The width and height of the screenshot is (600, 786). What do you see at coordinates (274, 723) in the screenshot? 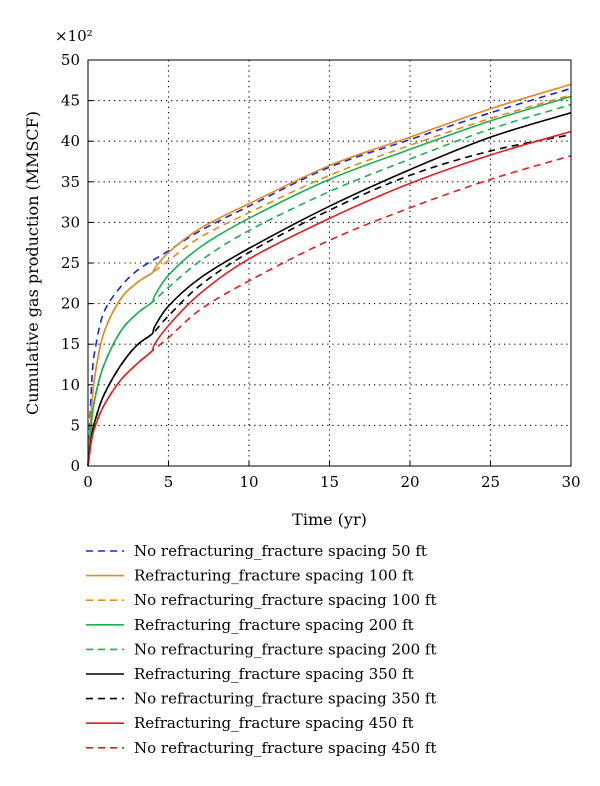
I see `legend-label-8: Refracturing_fracture spacing 450 ft` at bounding box center [274, 723].